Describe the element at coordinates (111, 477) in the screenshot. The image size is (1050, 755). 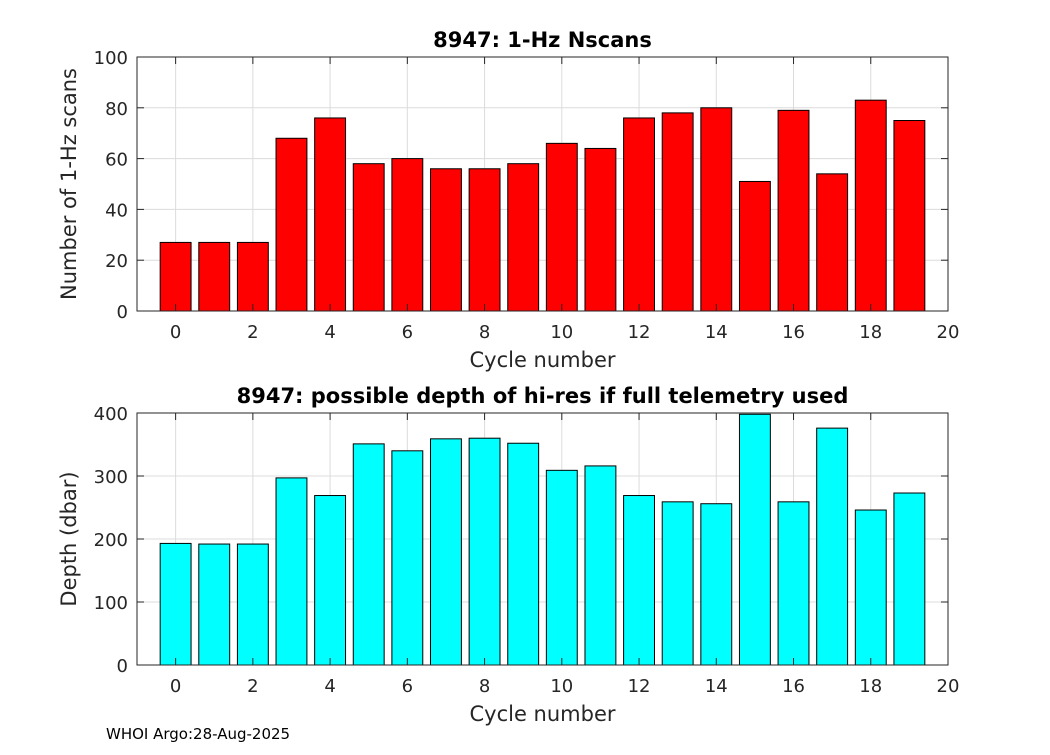
I see `y-tick-label: 300` at that location.